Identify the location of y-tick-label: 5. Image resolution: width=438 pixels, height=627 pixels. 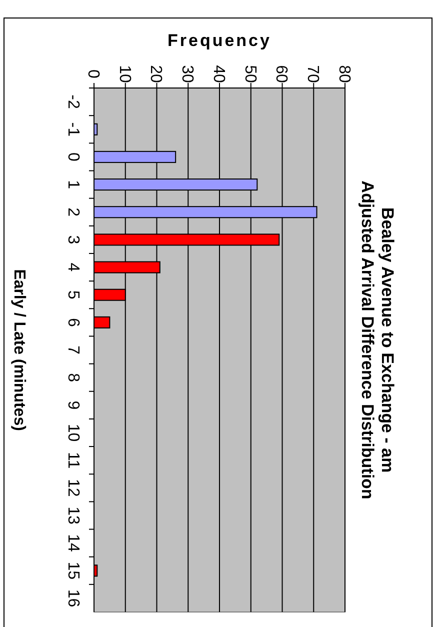
(73, 295).